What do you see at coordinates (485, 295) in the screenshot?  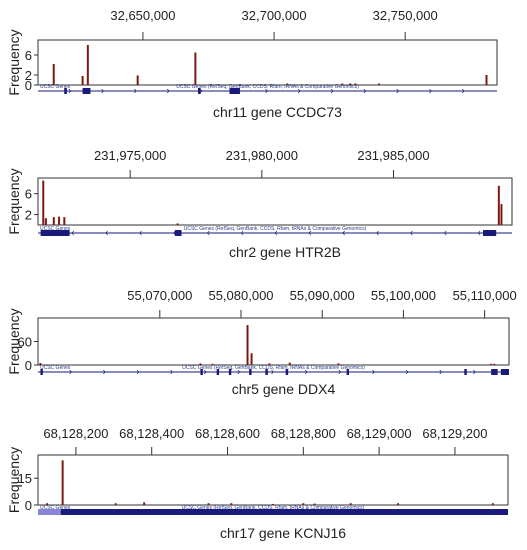 I see `x-tick-label: 55,110,000` at bounding box center [485, 295].